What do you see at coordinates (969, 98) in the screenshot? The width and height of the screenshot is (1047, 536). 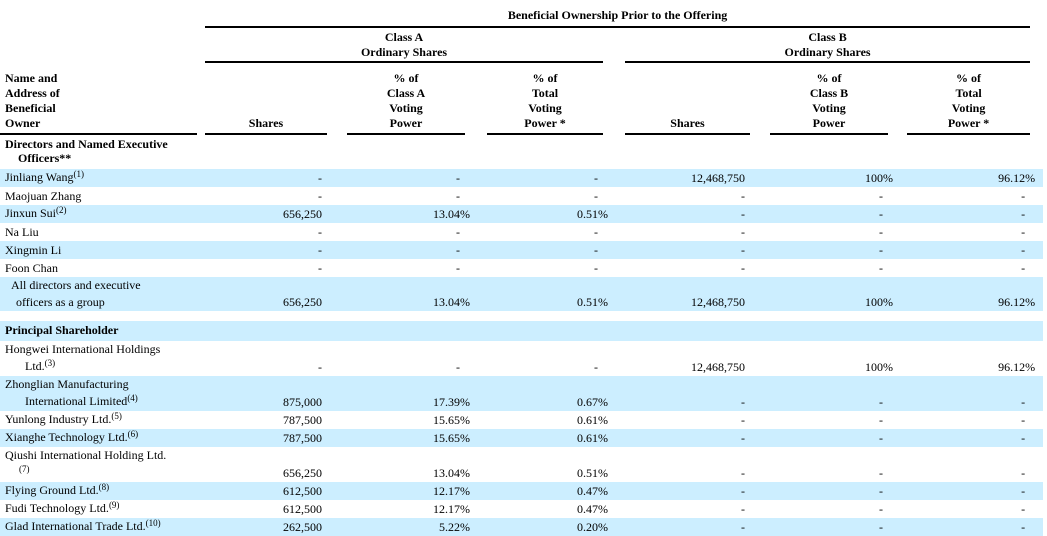 I see `col-header-pct-total-b: % of Total Voting Power *` at bounding box center [969, 98].